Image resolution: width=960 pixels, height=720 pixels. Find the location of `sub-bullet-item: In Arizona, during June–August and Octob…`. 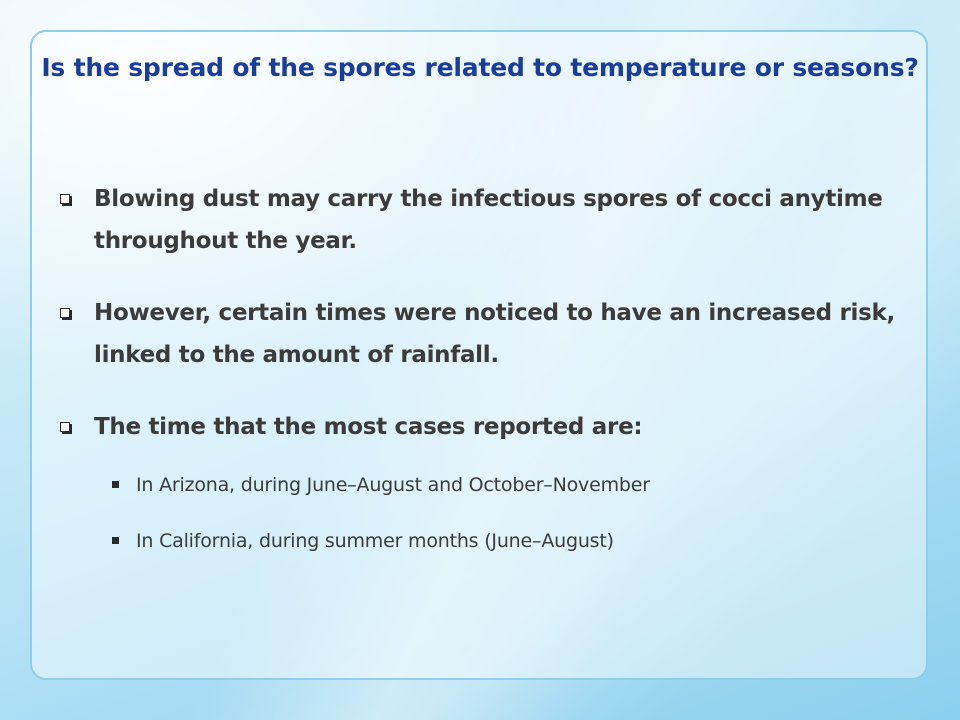

sub-bullet-item: In Arizona, during June–August and Octob… is located at coordinates (496, 485).